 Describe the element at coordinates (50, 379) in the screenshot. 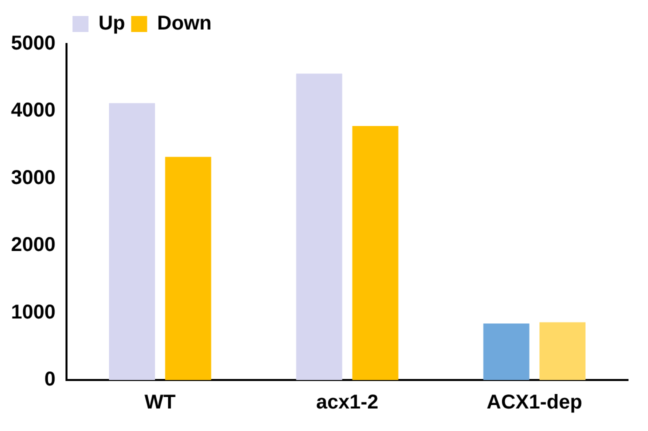

I see `y-tick-label: 0` at that location.